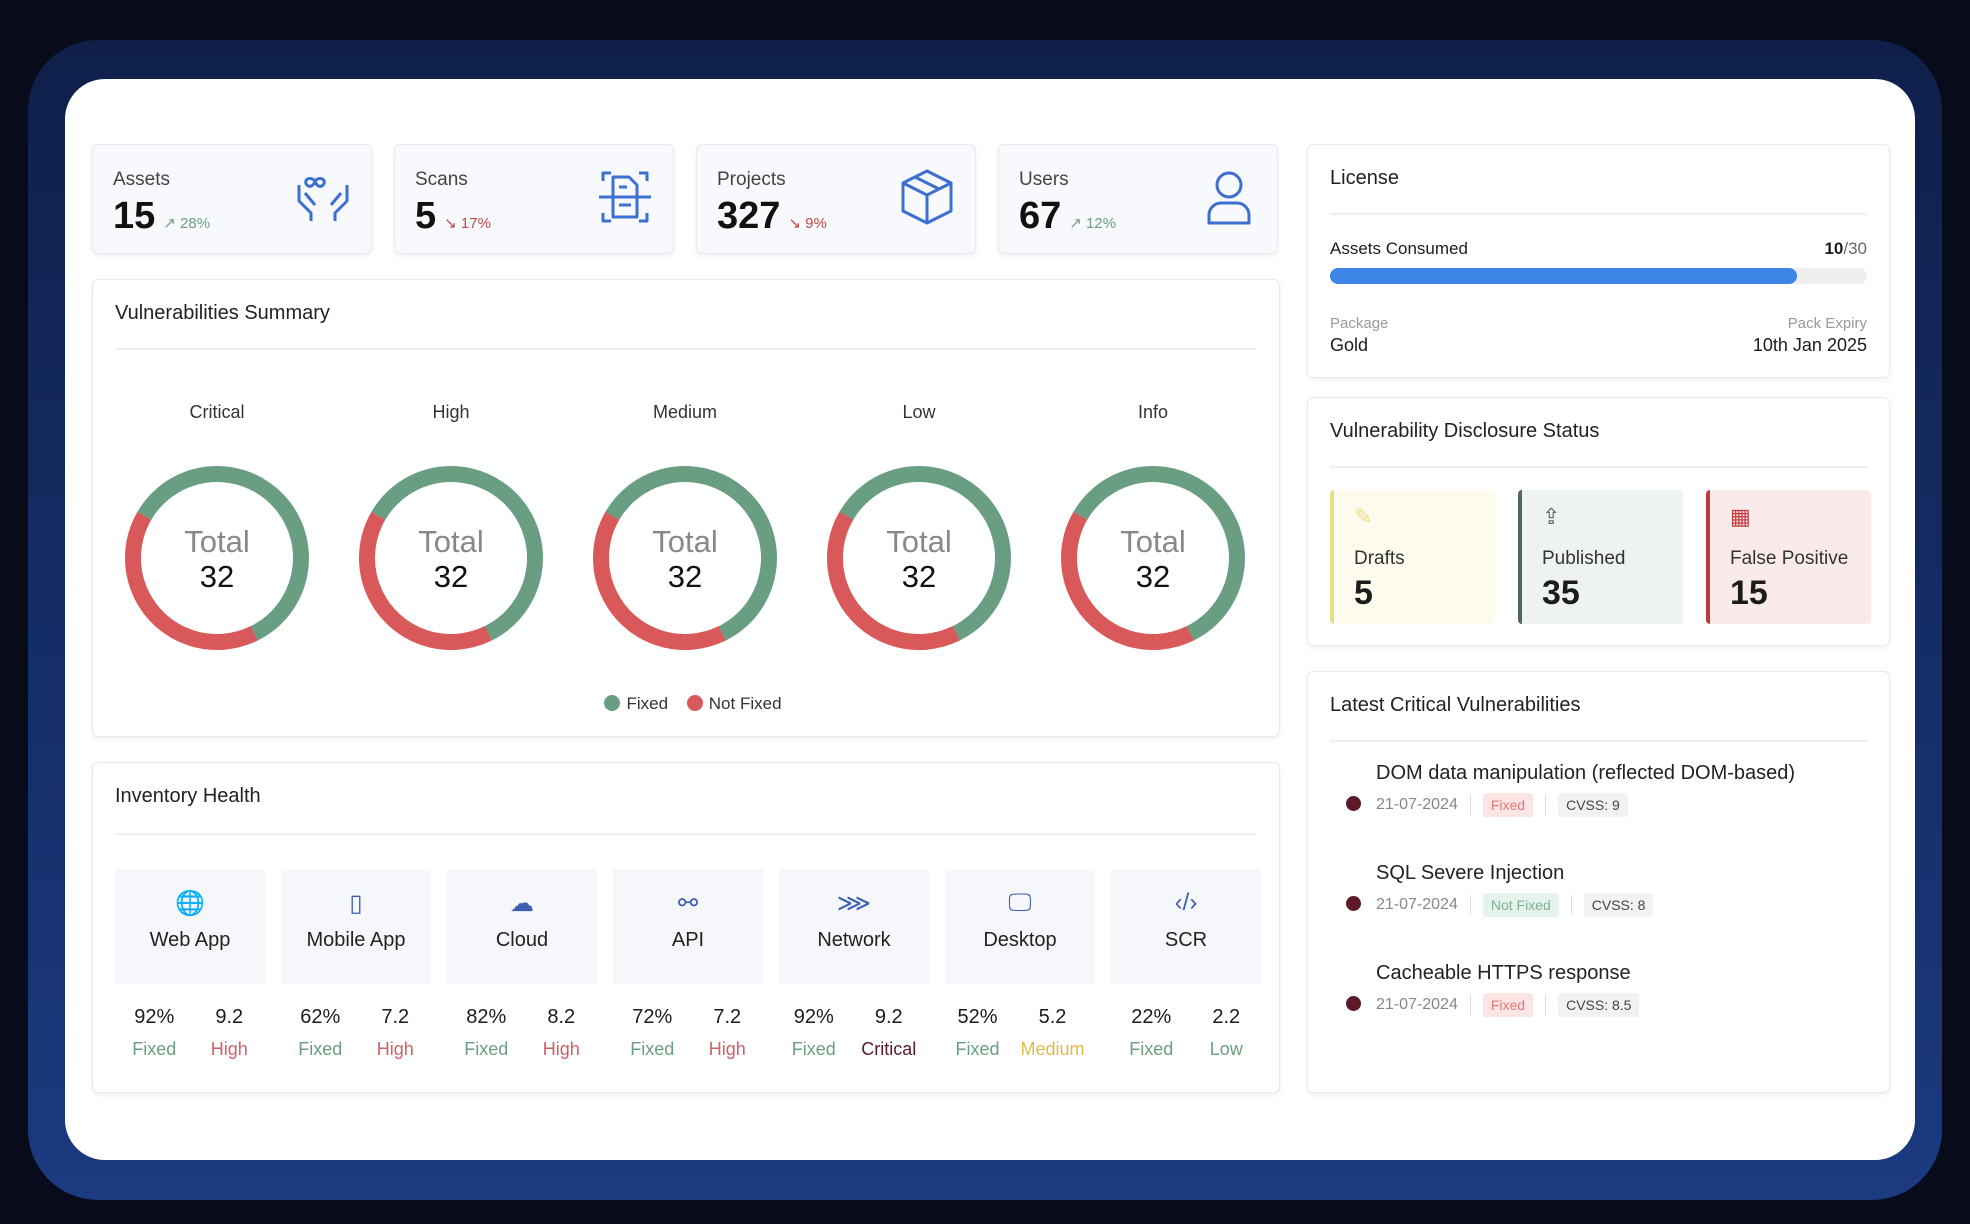  Describe the element at coordinates (1470, 873) in the screenshot. I see `vulnerability-title: SQL Severe Injection` at that location.